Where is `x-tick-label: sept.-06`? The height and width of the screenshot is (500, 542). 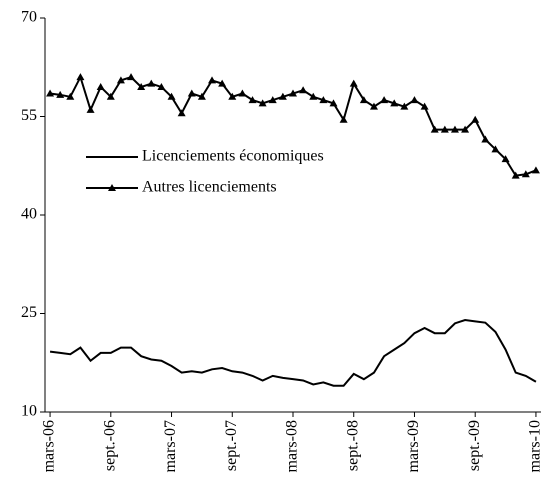 x-tick-label: sept.-06 is located at coordinates (109, 445).